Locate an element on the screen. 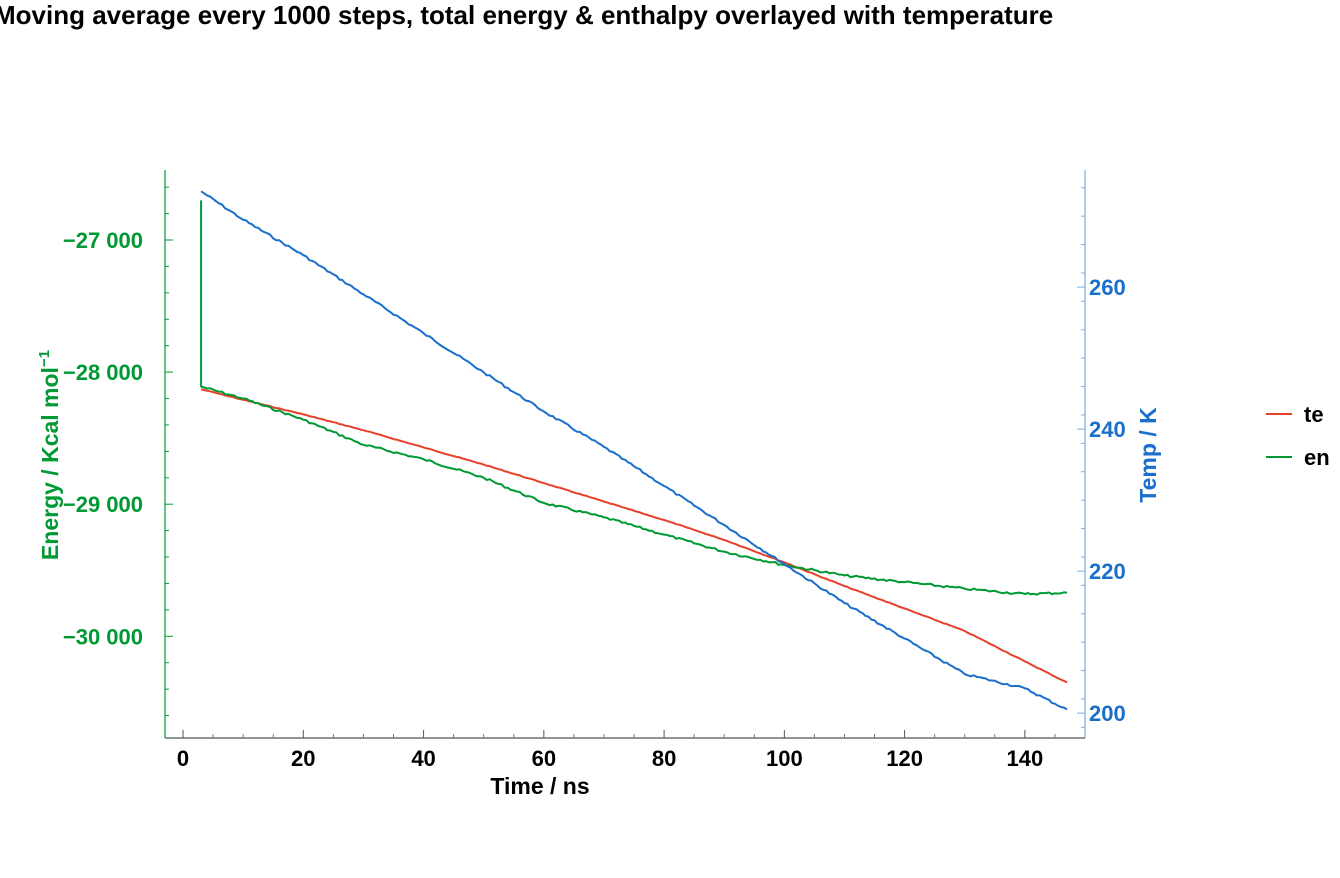 This screenshot has height=878, width=1340. y-left-tick-label: −27 000 is located at coordinates (103, 240).